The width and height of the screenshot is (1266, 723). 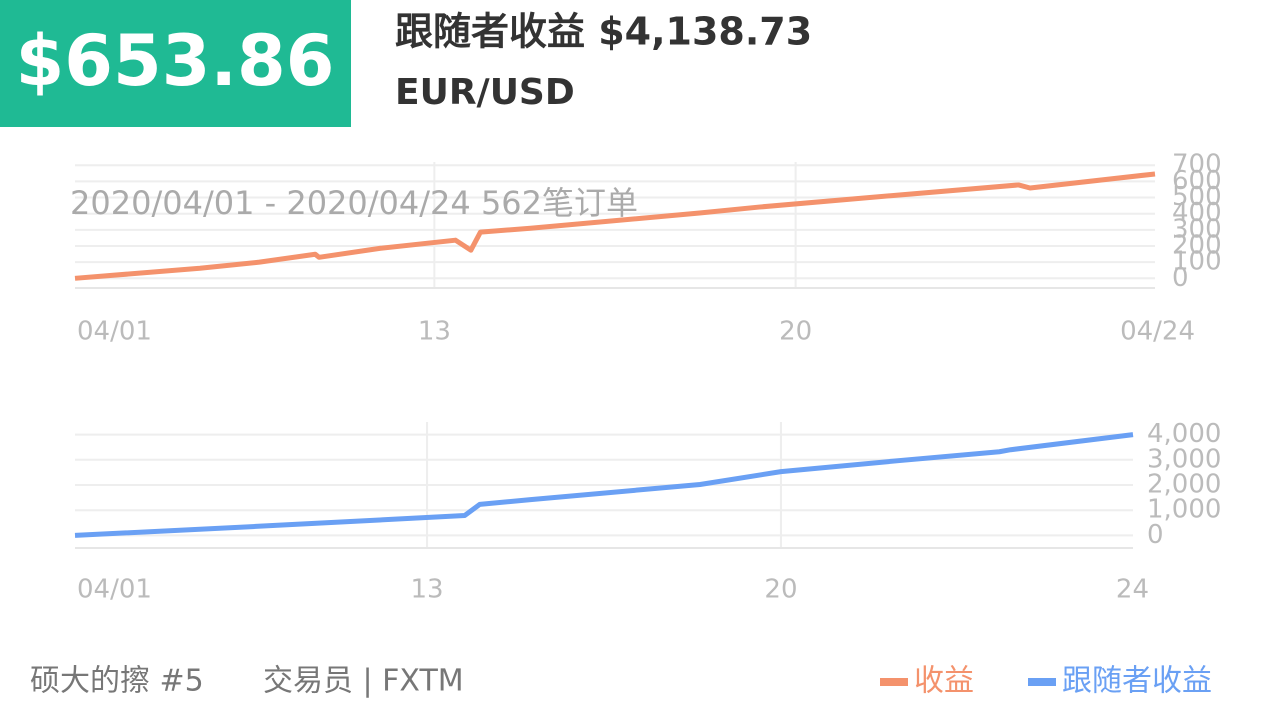 I want to click on legend: 收益 跟随者收益, so click(x=1046, y=681).